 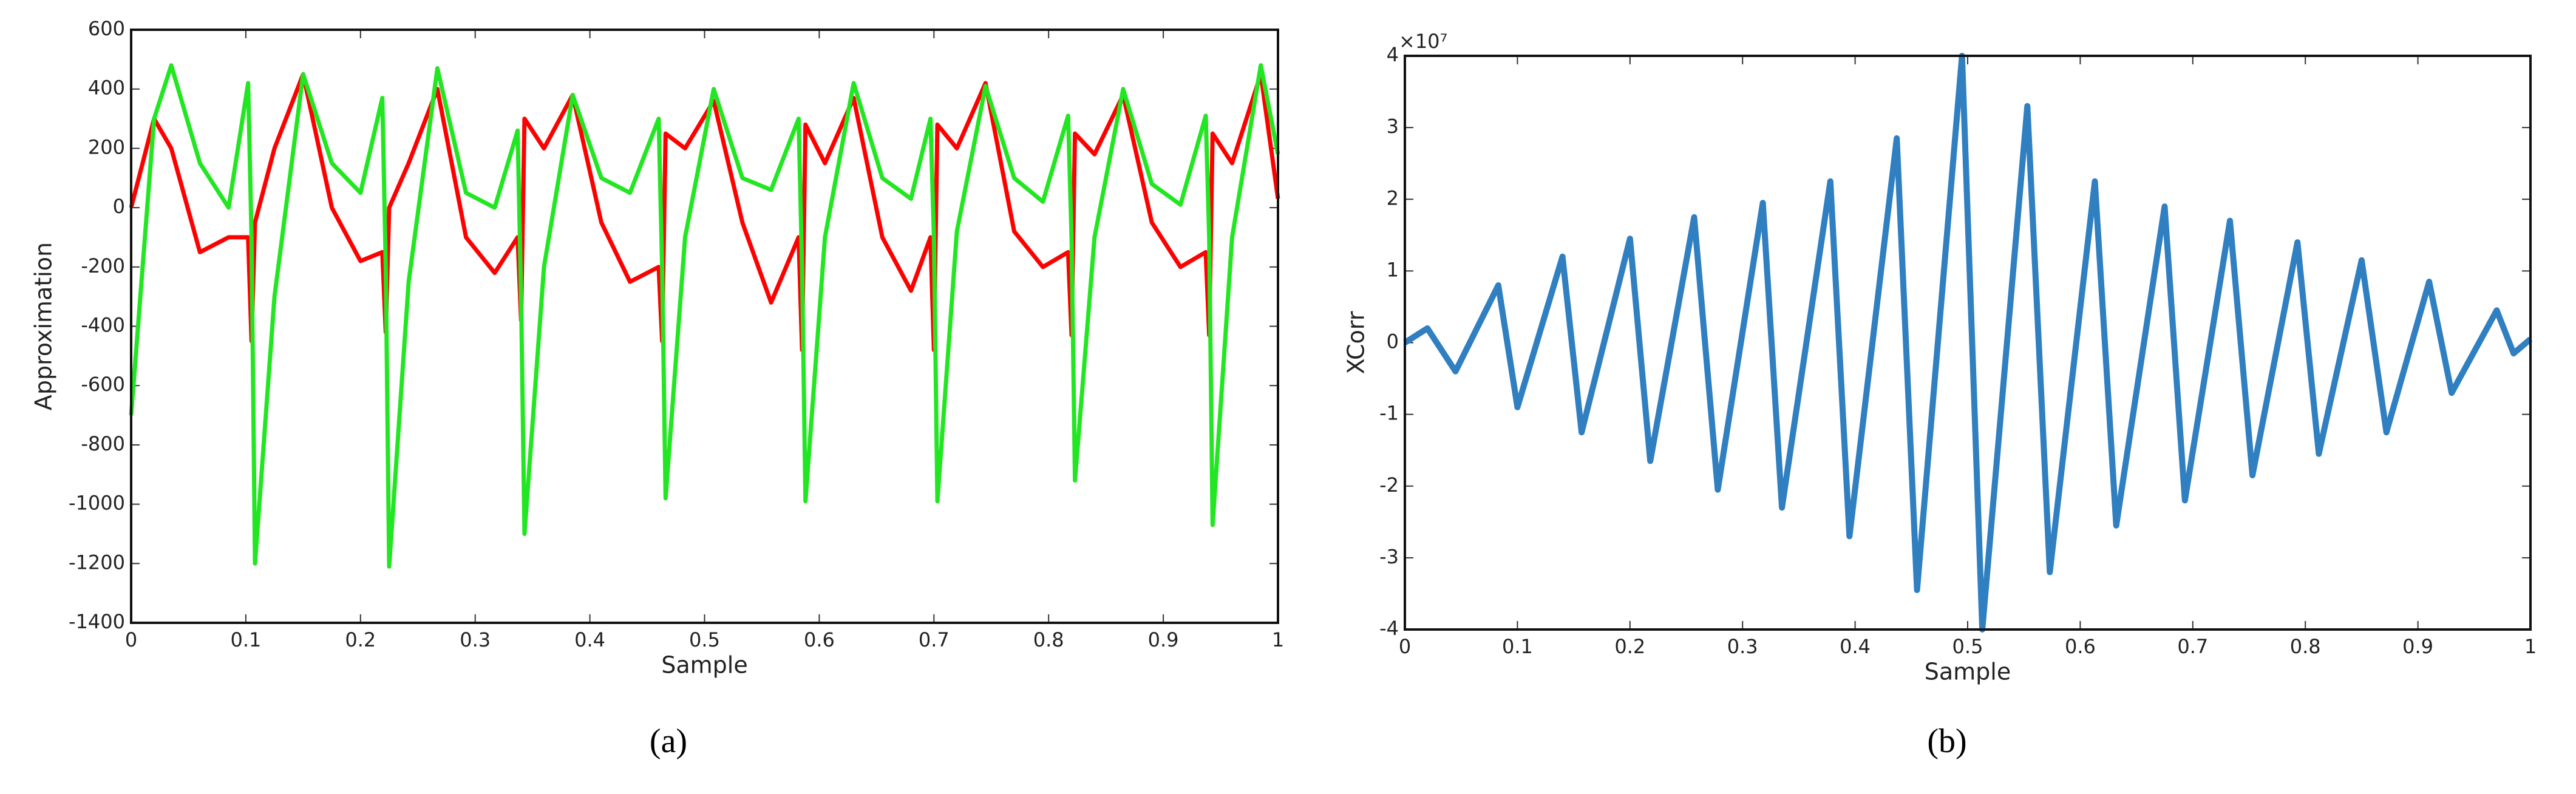 I want to click on y-tick-label: 2, so click(x=1393, y=198).